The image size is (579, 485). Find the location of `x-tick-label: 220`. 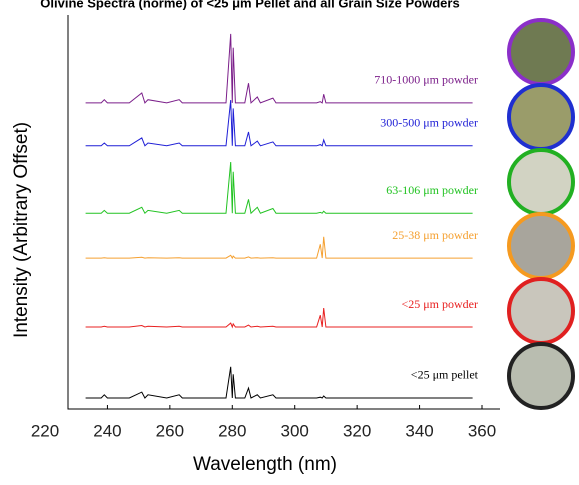

x-tick-label: 220 is located at coordinates (45, 430).